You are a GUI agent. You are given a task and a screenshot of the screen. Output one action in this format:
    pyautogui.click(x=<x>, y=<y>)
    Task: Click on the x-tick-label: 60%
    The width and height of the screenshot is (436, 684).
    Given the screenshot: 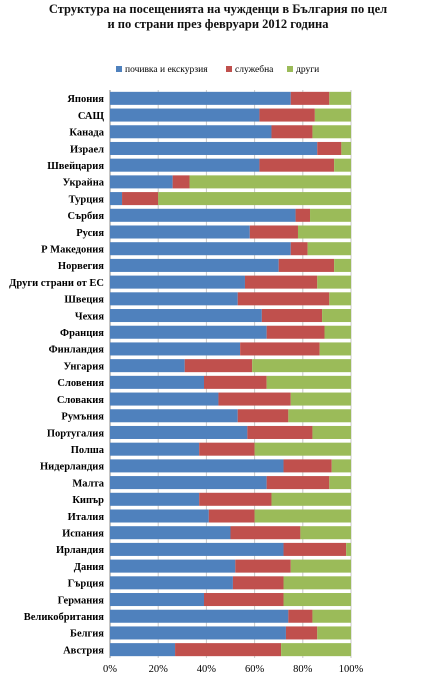 What is the action you would take?
    pyautogui.click(x=255, y=669)
    